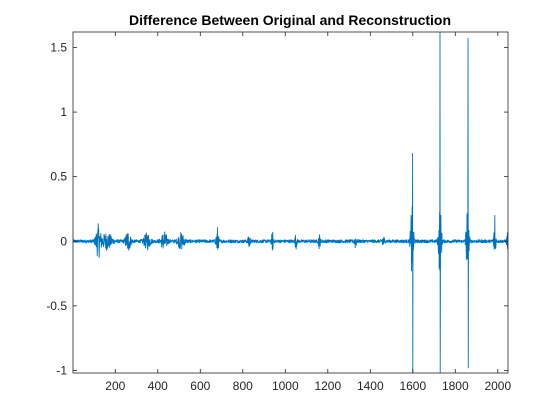  Describe the element at coordinates (63, 241) in the screenshot. I see `y-tick-label: 0` at that location.